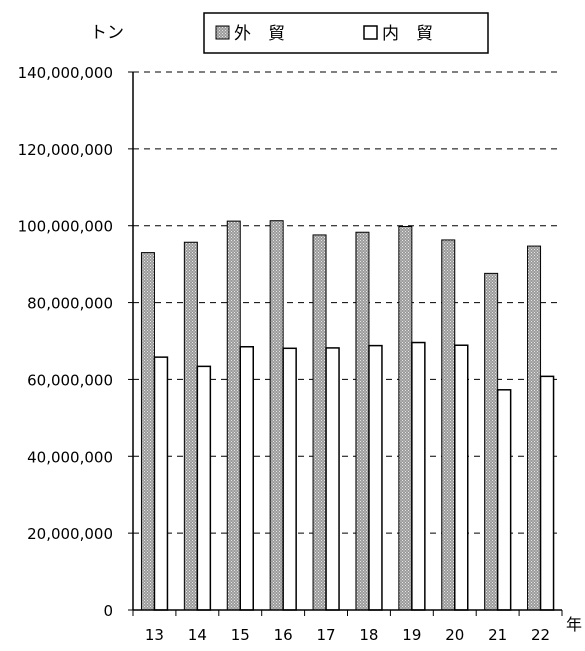 This screenshot has height=651, width=585. Describe the element at coordinates (574, 624) in the screenshot. I see `x-unit-label: 年` at that location.